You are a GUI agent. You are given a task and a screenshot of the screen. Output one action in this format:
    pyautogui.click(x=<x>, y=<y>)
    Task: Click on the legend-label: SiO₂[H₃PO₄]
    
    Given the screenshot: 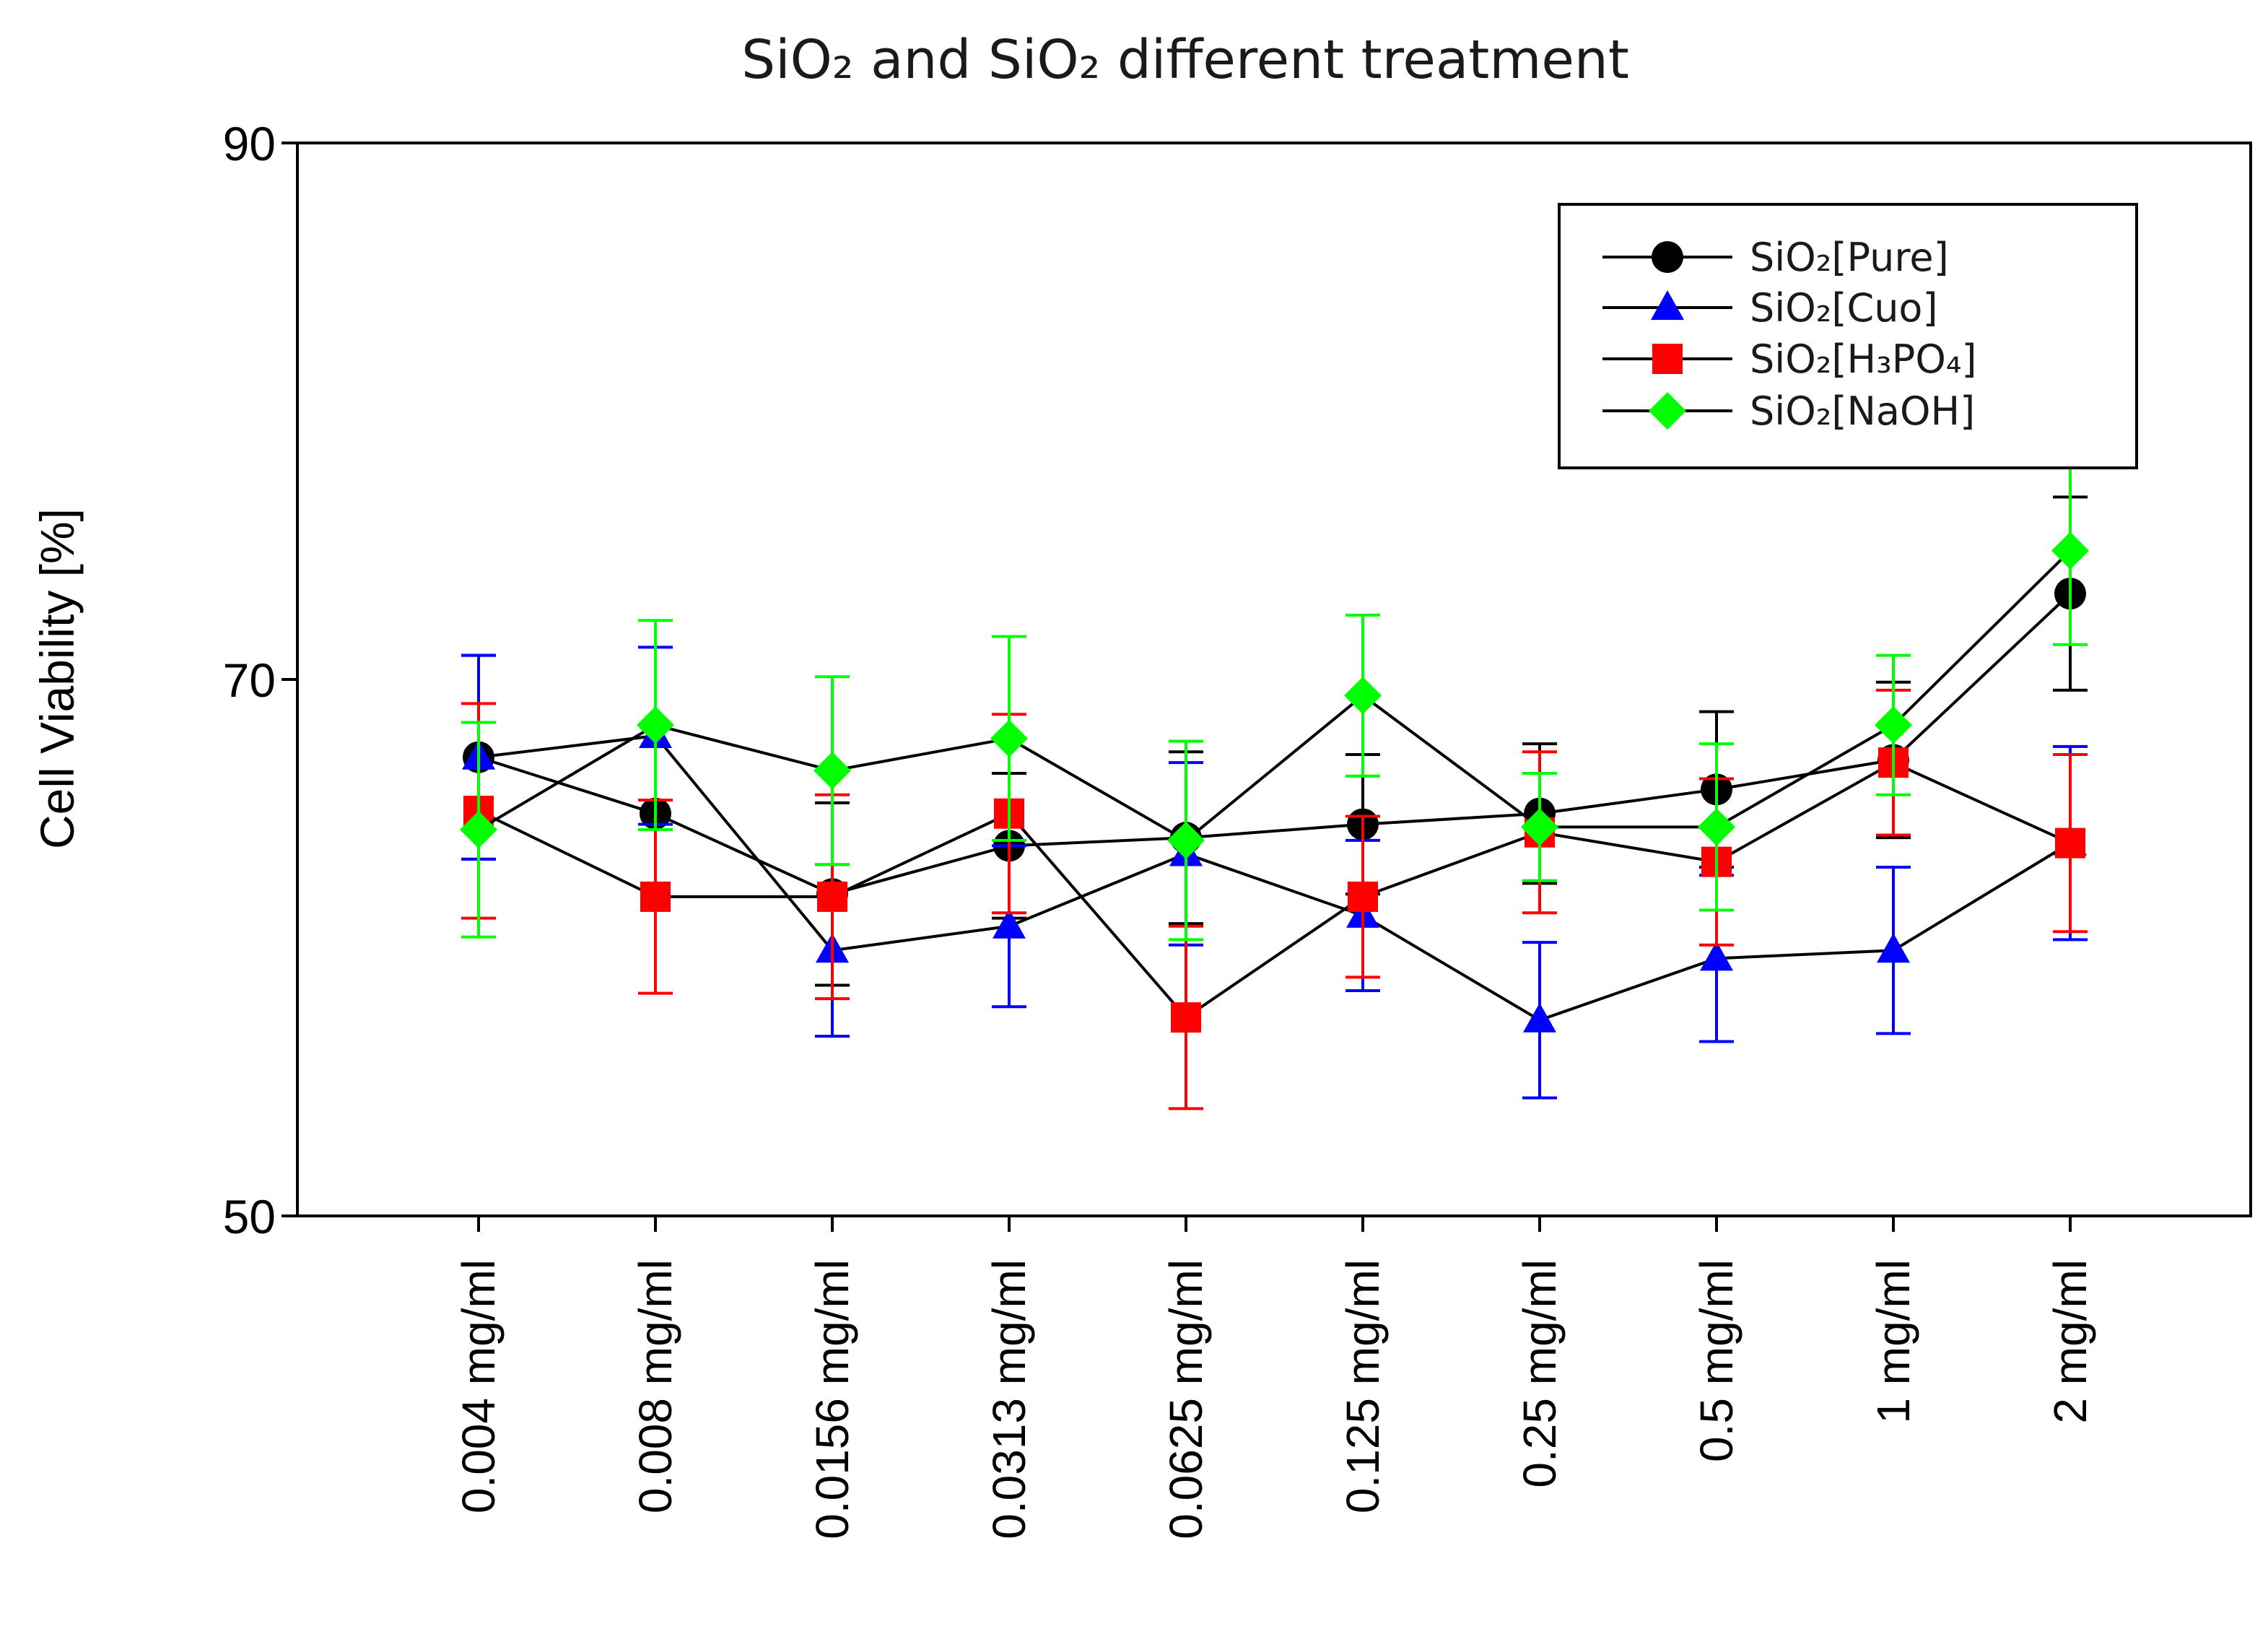 What is the action you would take?
    pyautogui.click(x=1863, y=359)
    